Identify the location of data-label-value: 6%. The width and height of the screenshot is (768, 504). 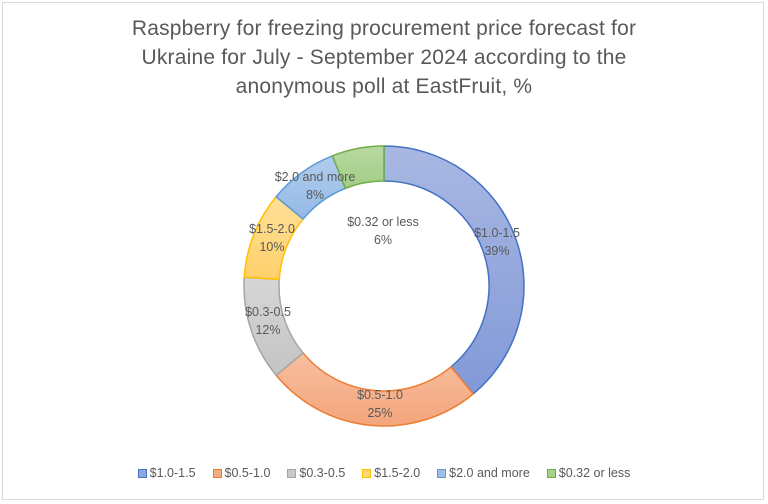
(383, 240).